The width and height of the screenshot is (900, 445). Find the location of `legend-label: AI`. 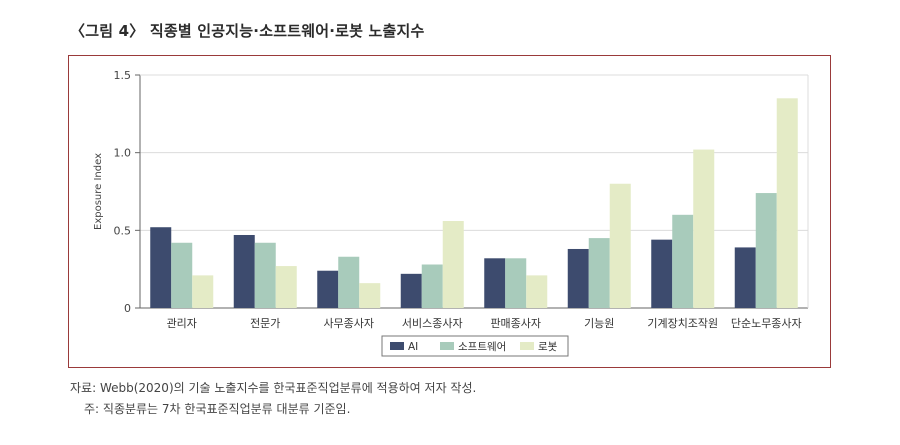

legend-label: AI is located at coordinates (413, 347).